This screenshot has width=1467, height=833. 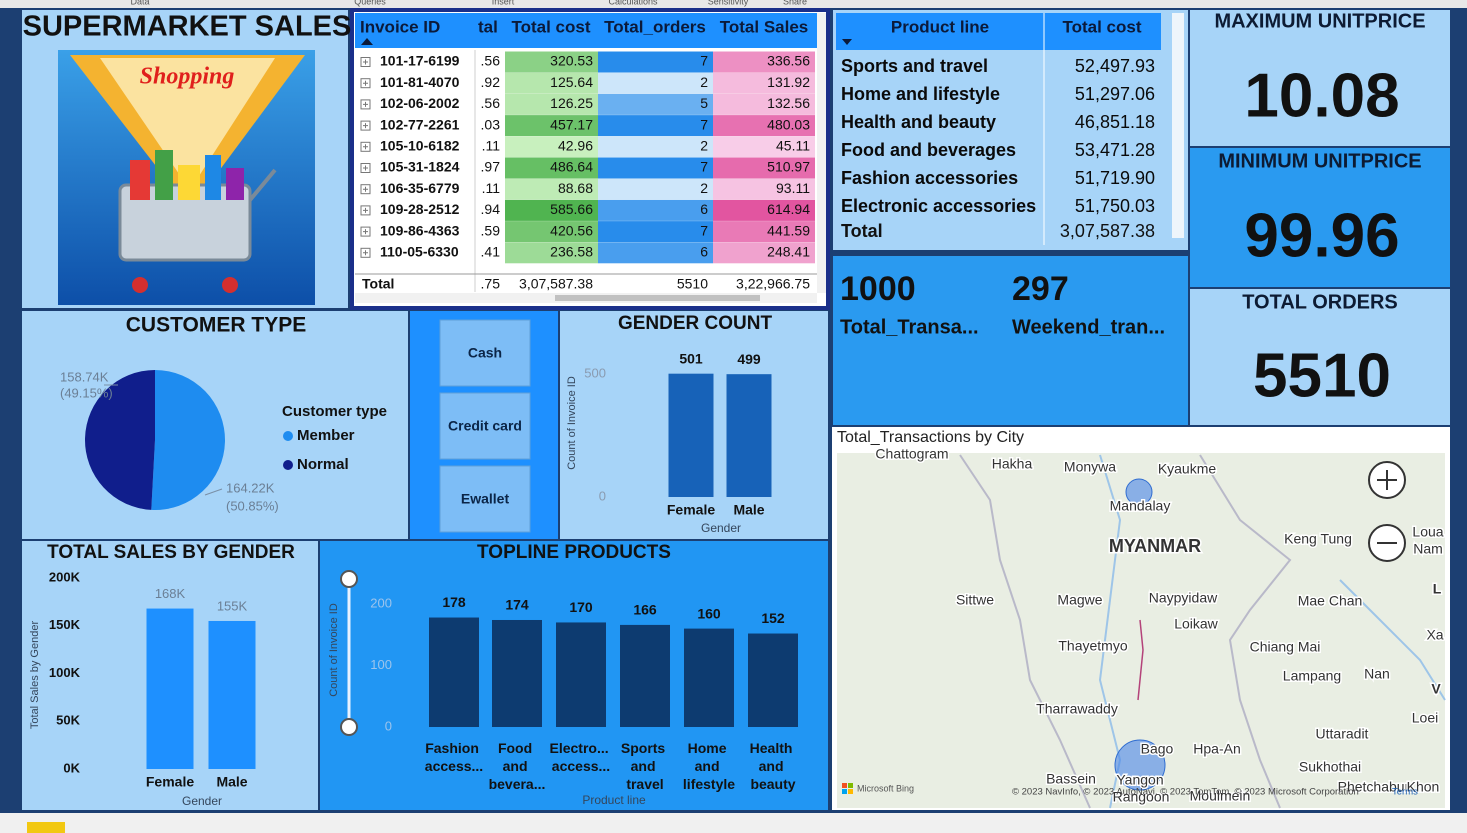 I want to click on table-cell: 510.97, so click(x=788, y=167).